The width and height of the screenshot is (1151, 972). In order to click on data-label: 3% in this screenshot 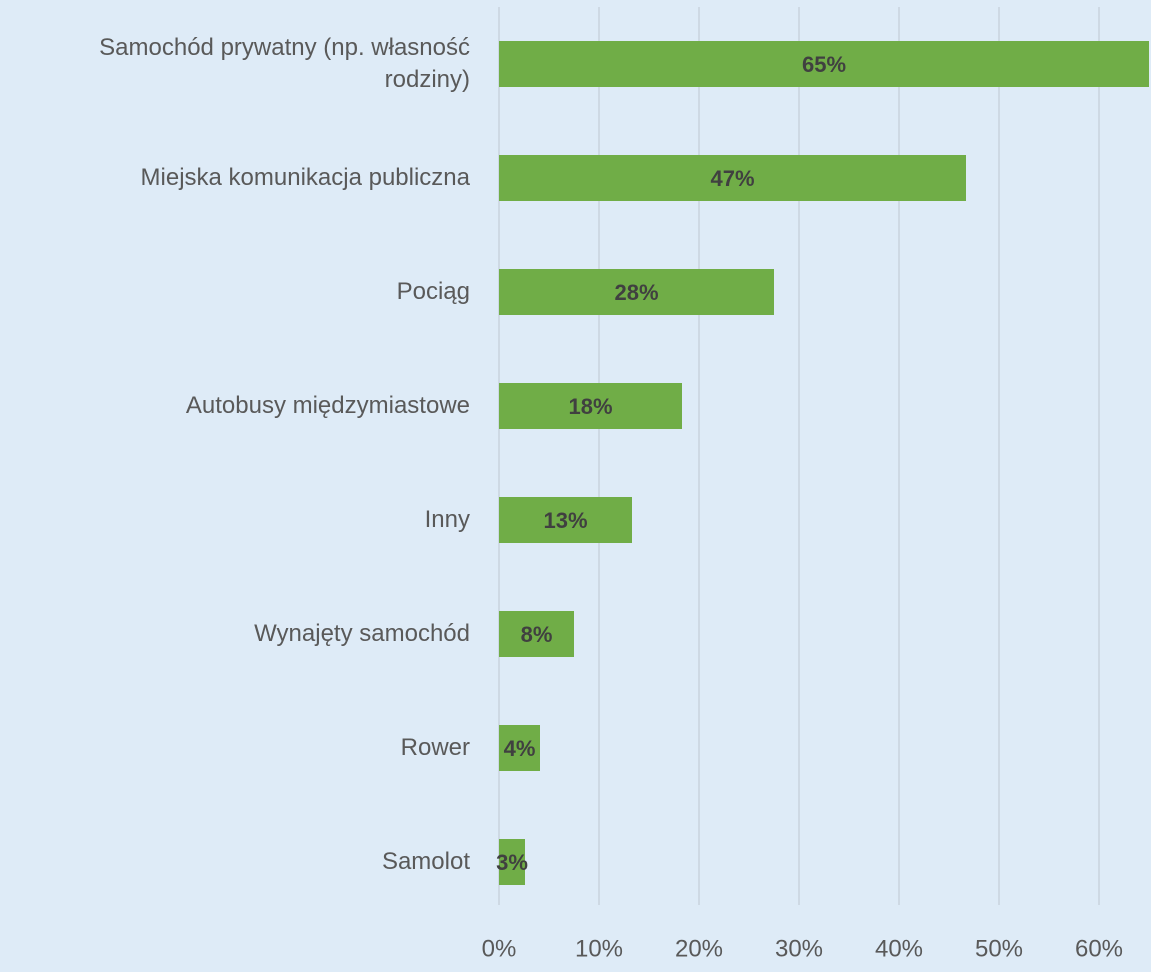, I will do `click(512, 862)`.